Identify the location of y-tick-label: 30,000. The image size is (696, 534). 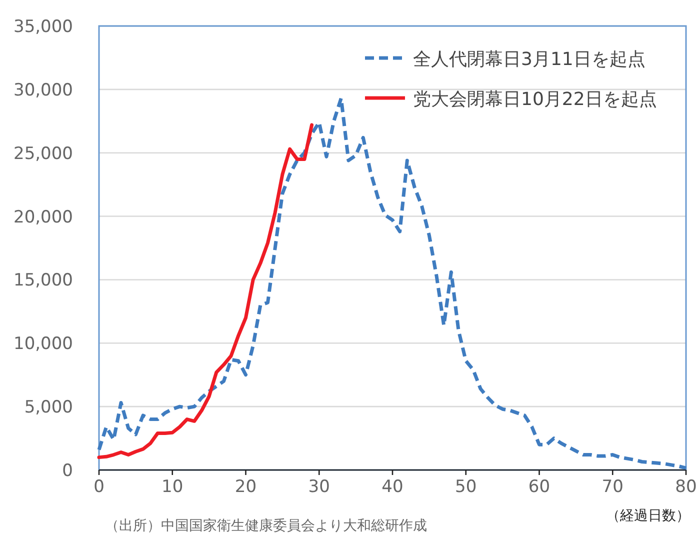
(43, 90).